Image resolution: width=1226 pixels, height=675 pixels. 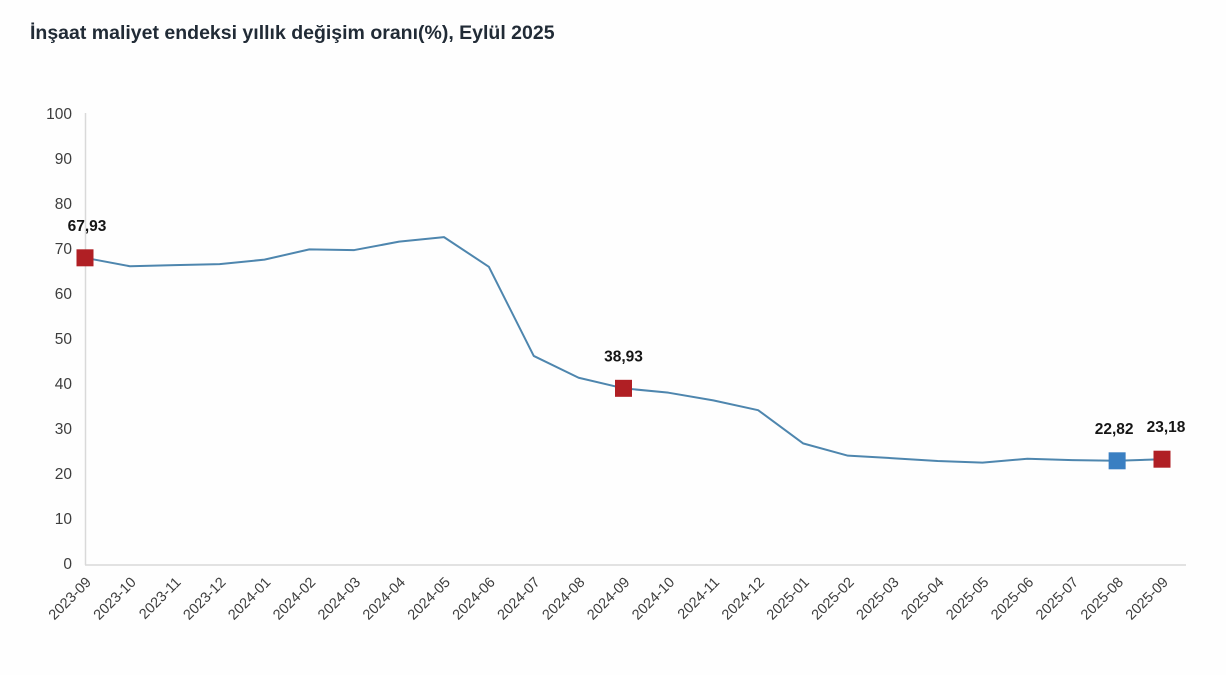 I want to click on x-tick-label: 2024-09, so click(x=608, y=599).